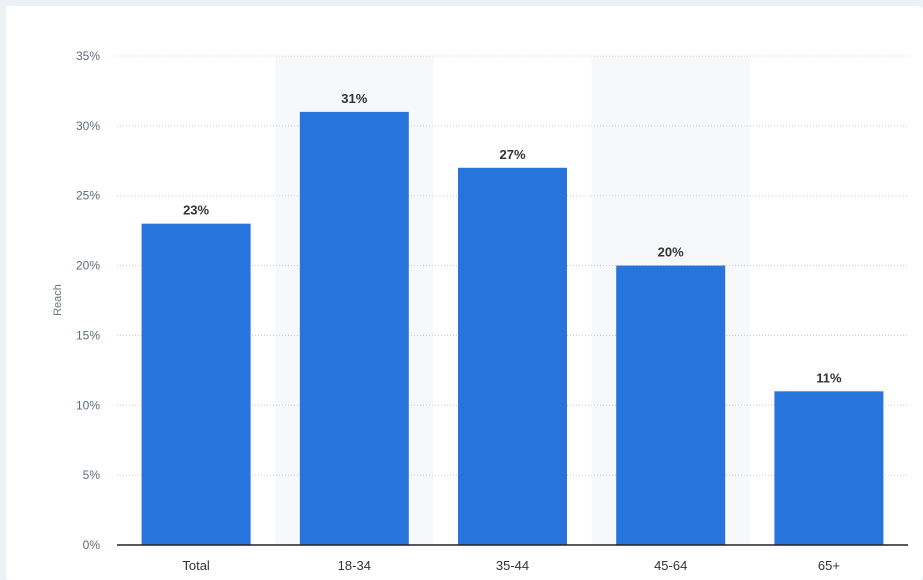 This screenshot has height=580, width=923. Describe the element at coordinates (88, 300) in the screenshot. I see `y-axis-ticks: 0% 5% 10% 15% 20% 25% 30% 35%` at that location.